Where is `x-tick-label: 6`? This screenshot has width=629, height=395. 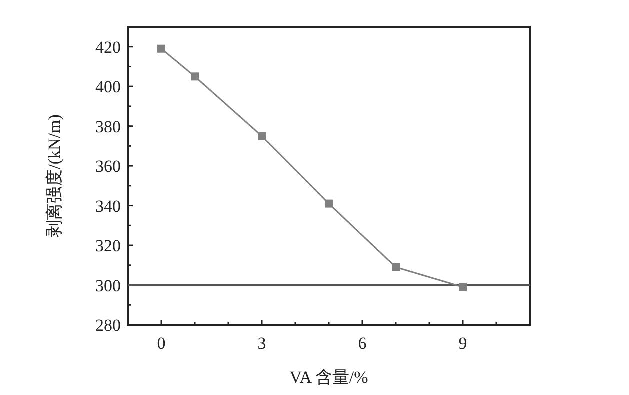 x-tick-label: 6 is located at coordinates (362, 343).